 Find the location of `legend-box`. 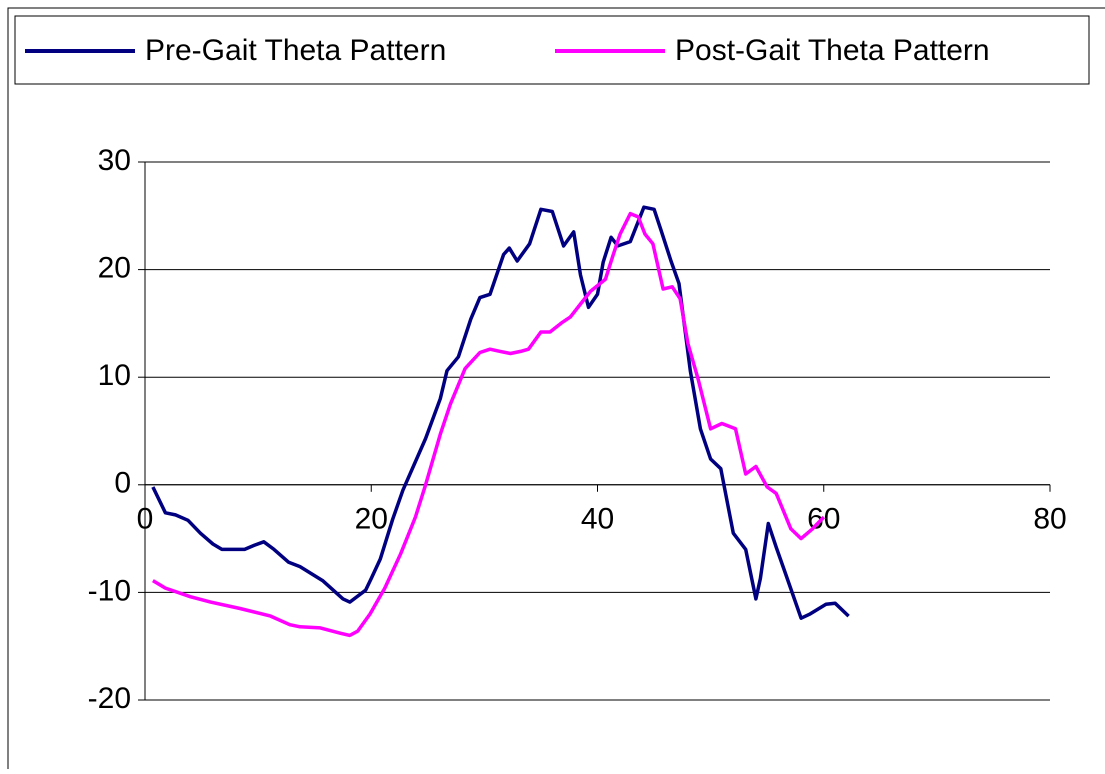

legend-box is located at coordinates (552, 50).